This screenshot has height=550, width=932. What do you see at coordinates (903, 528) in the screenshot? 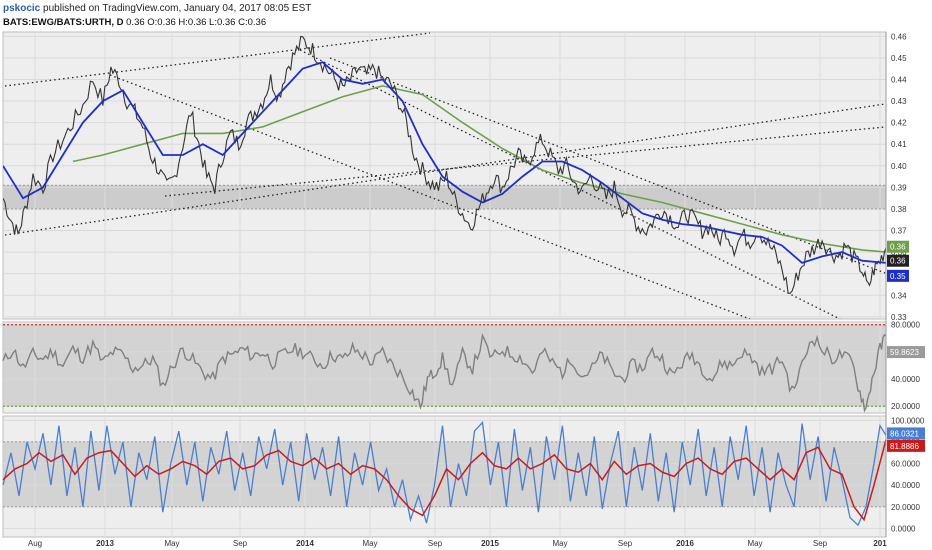
I see `stoch-tick-label: 0.0000` at bounding box center [903, 528].